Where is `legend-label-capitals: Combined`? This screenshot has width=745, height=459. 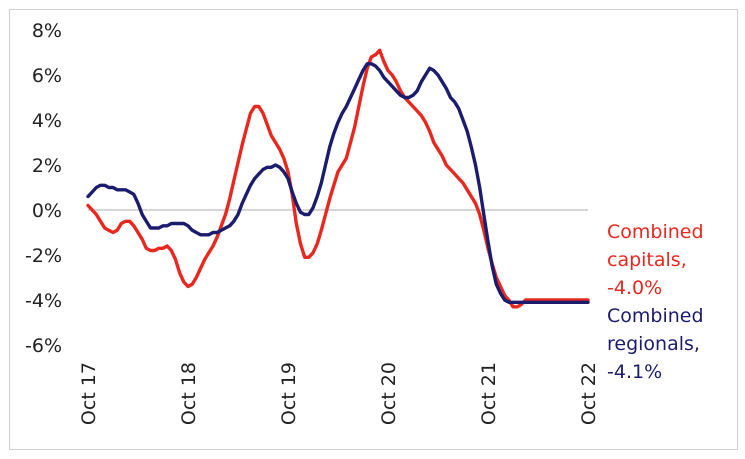
legend-label-capitals: Combined is located at coordinates (655, 232).